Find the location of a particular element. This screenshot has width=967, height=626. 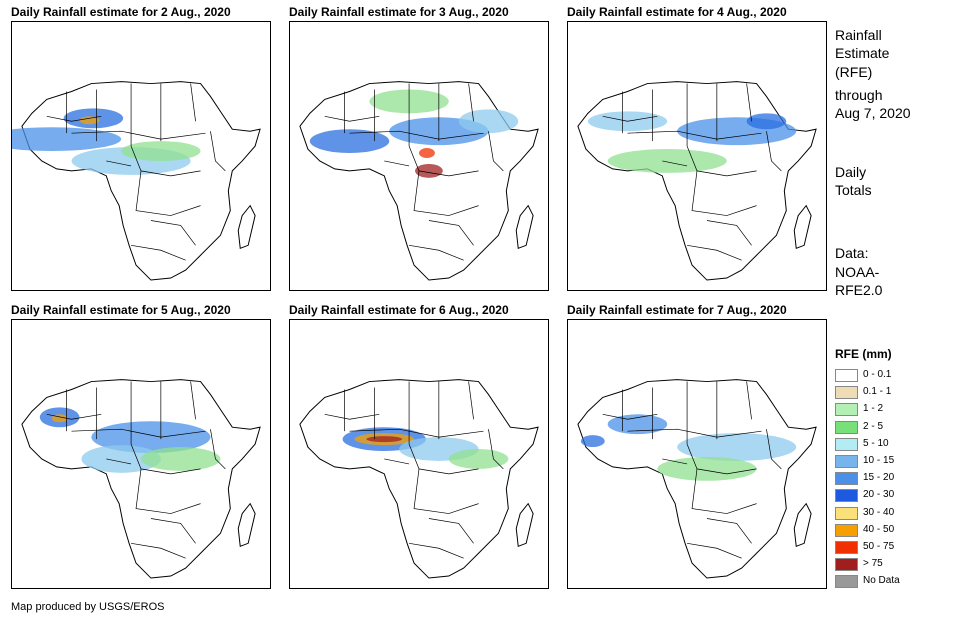

panel-title: Daily Rainfall estimate for 5 Aug., 2020 is located at coordinates (121, 310).